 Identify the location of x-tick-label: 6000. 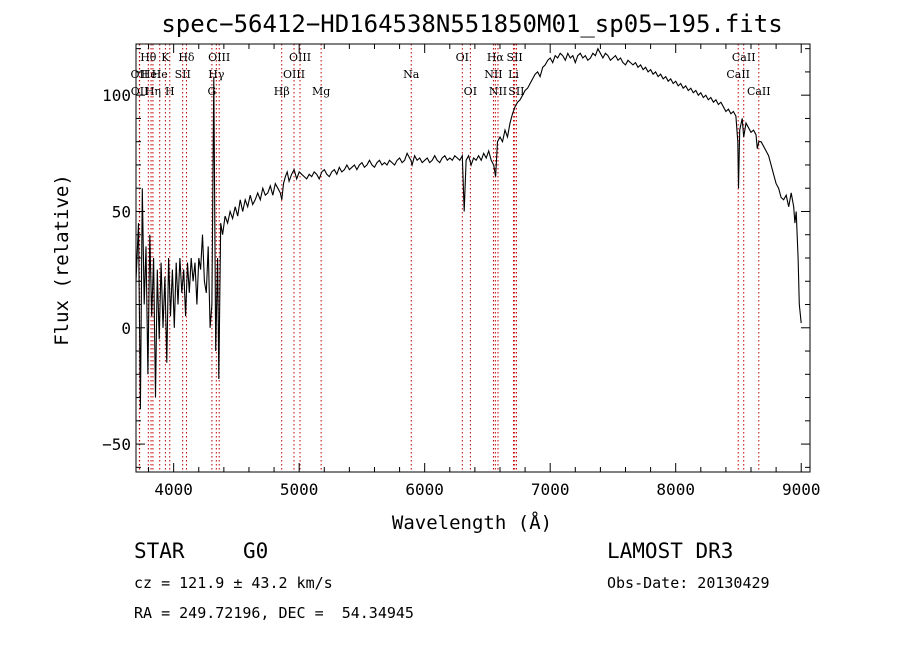
(424, 489).